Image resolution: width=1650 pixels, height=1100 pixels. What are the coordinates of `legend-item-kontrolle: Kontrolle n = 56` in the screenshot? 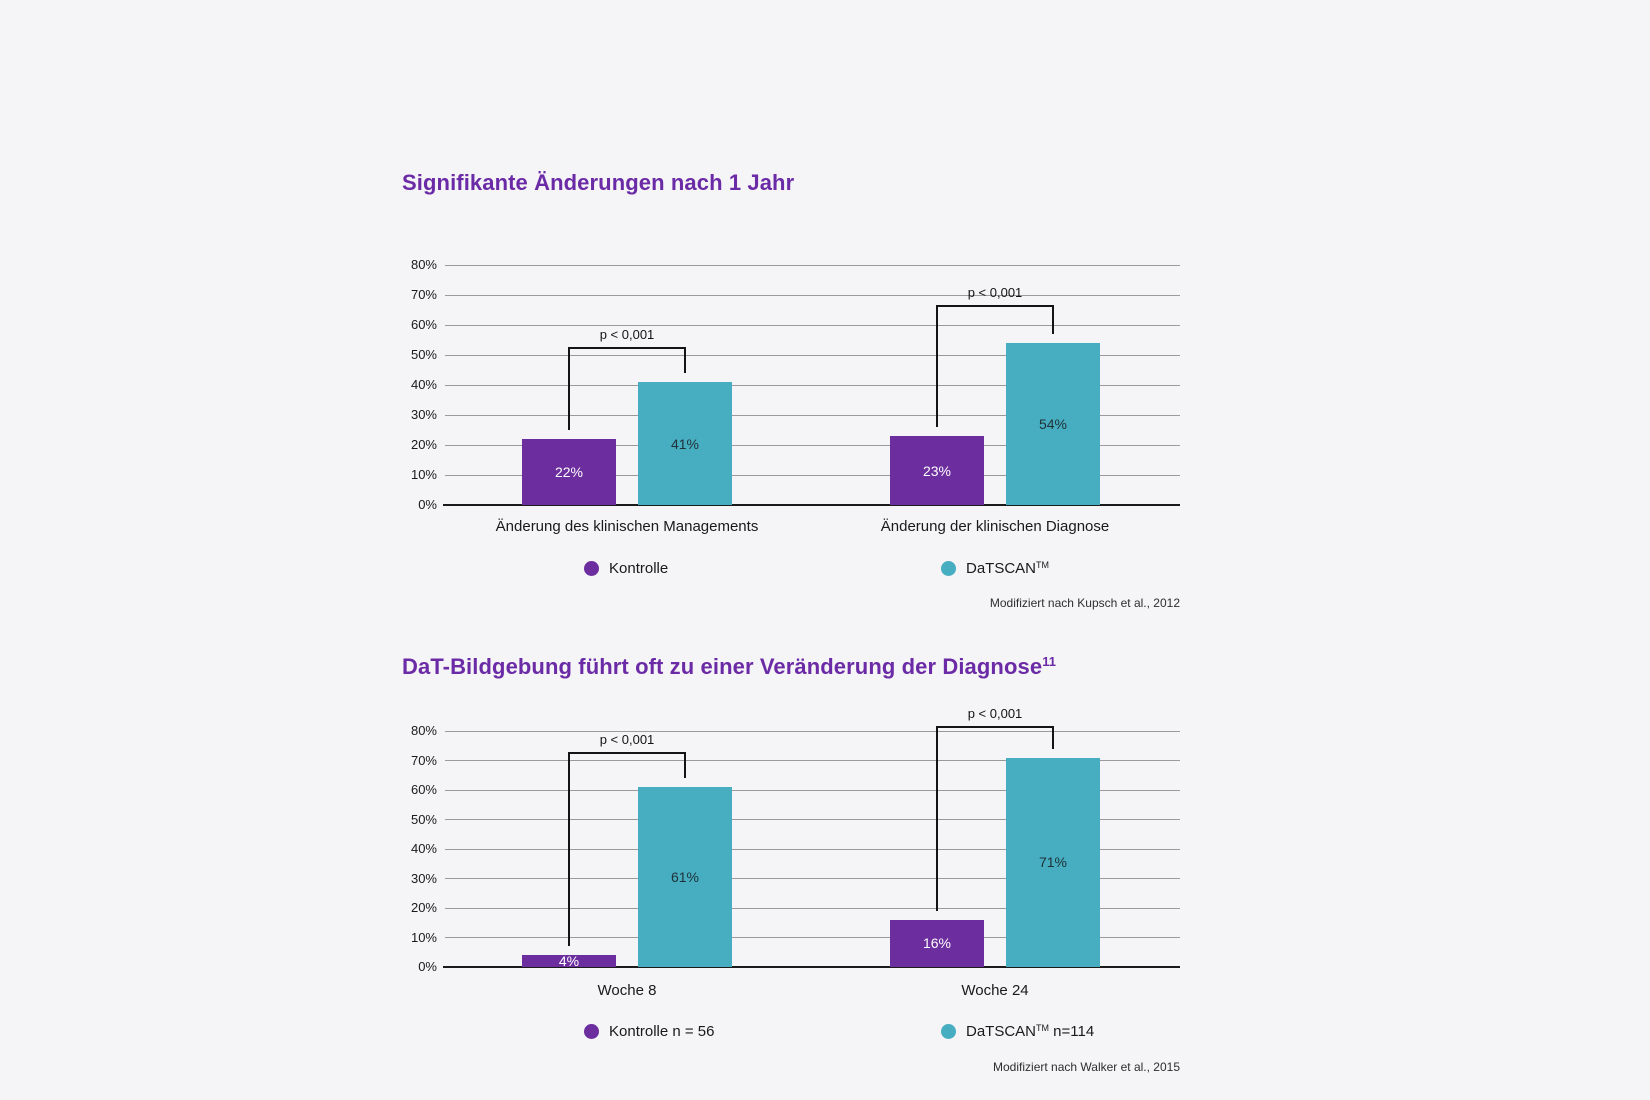 It's located at (649, 1031).